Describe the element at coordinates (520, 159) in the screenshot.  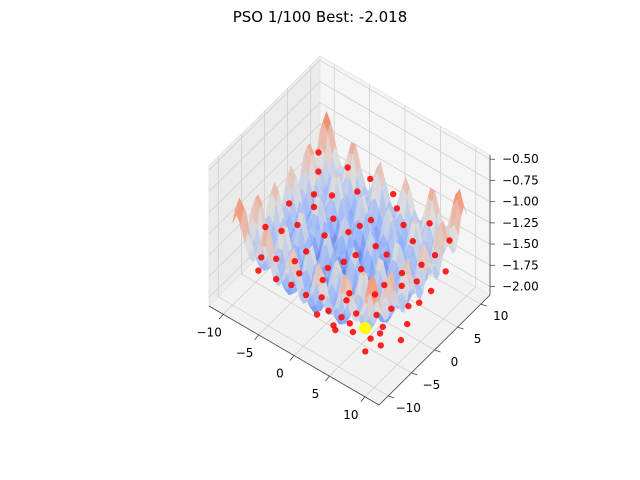
I see `z-tick-label: −0.50` at that location.